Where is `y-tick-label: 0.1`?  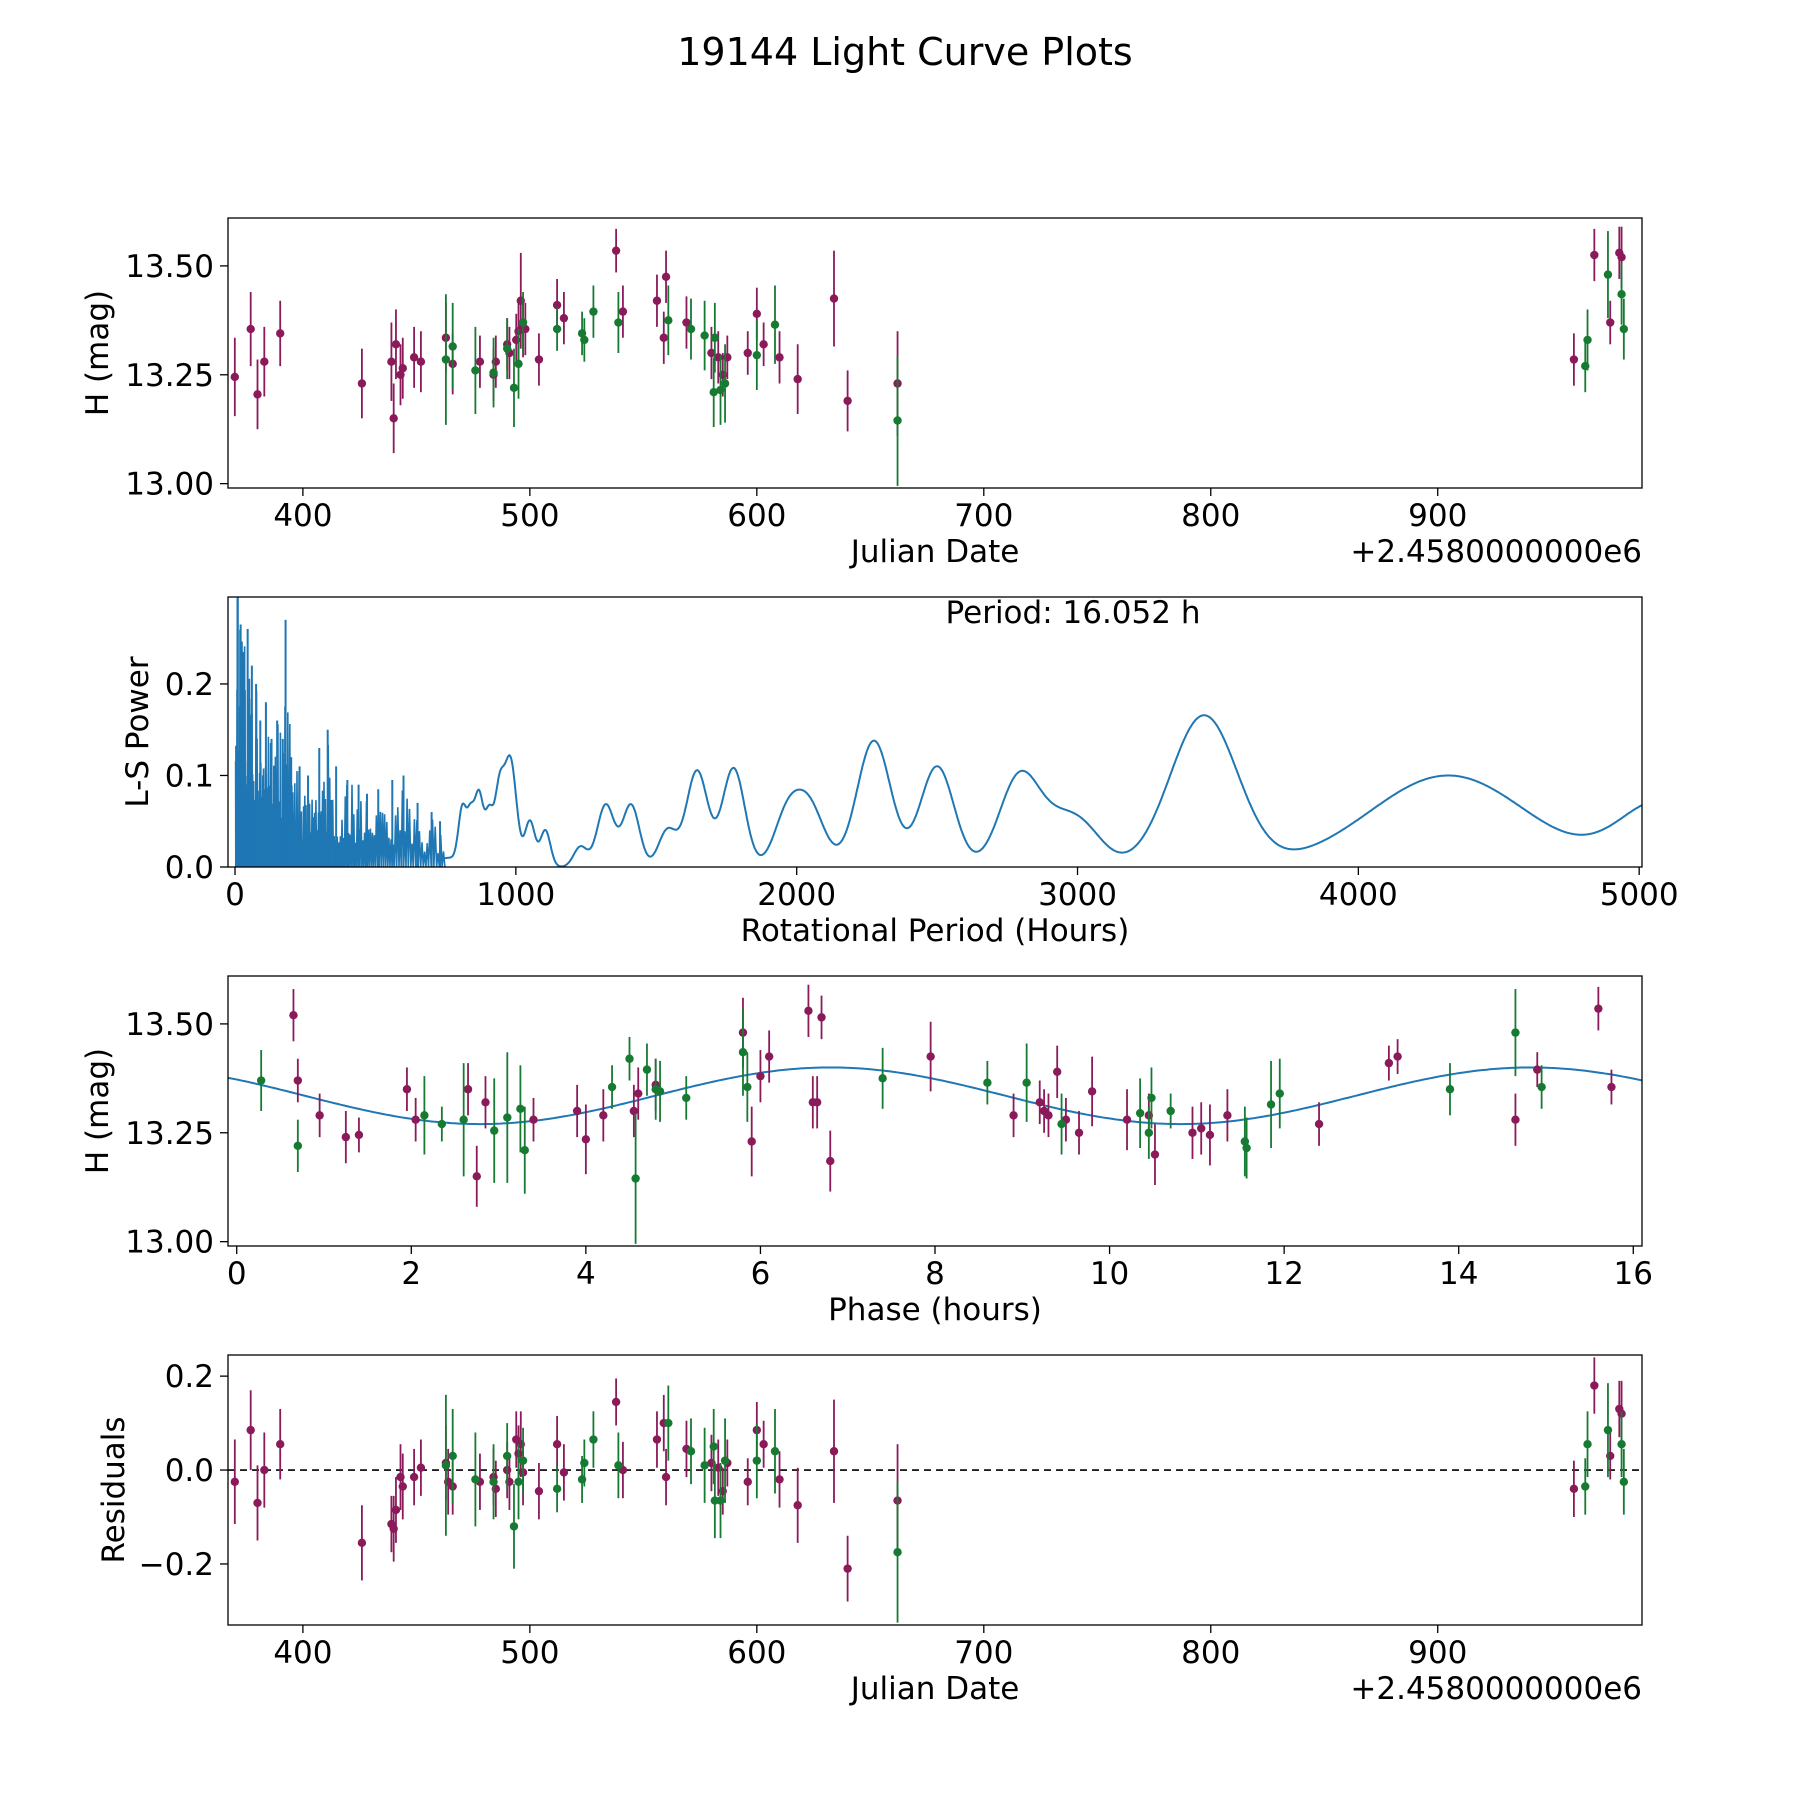 y-tick-label: 0.1 is located at coordinates (189, 776).